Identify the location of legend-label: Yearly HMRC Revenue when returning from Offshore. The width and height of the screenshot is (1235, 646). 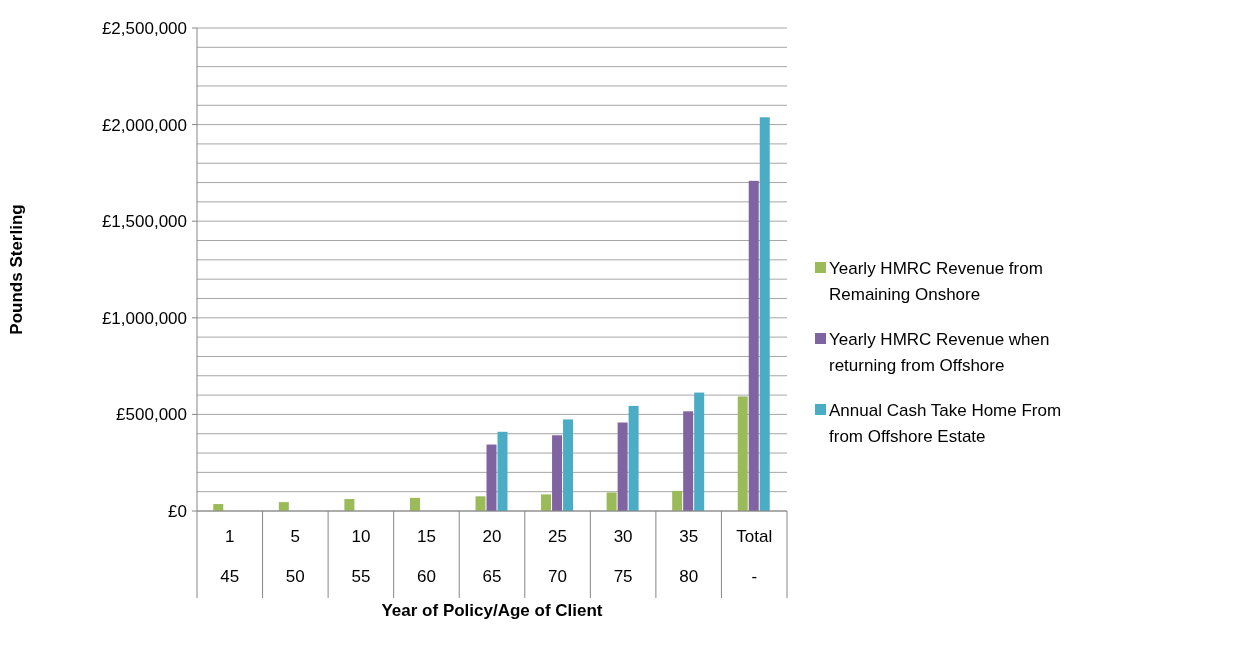
(939, 352).